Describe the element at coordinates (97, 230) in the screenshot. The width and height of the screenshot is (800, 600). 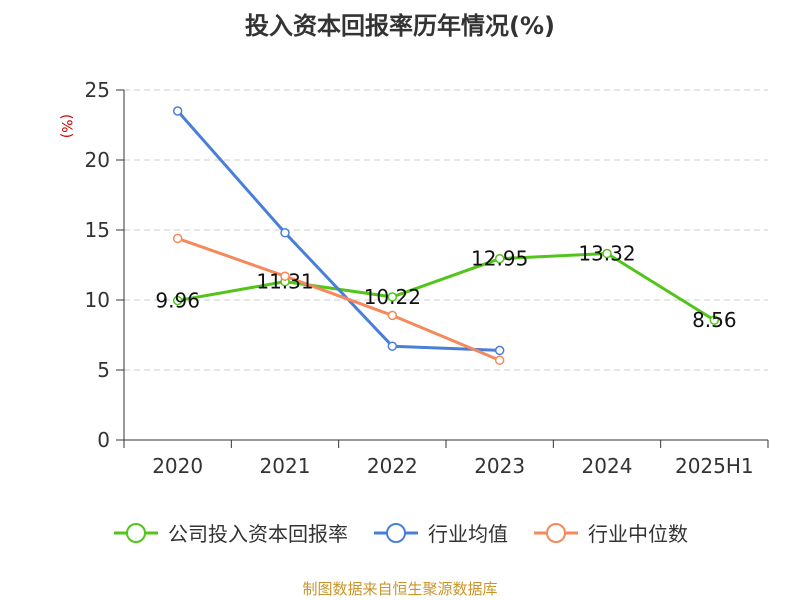
I see `y-tick-label: 15` at that location.